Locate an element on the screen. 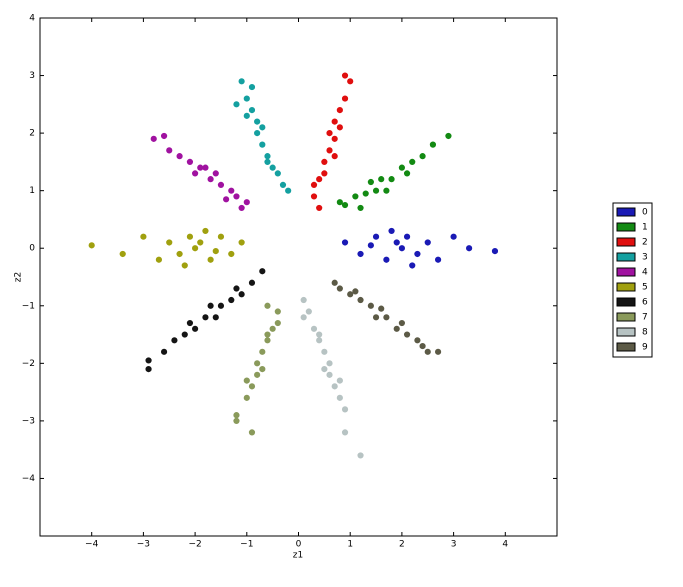 Image resolution: width=683 pixels, height=587 pixels. x-tick-label: 0 is located at coordinates (299, 545).